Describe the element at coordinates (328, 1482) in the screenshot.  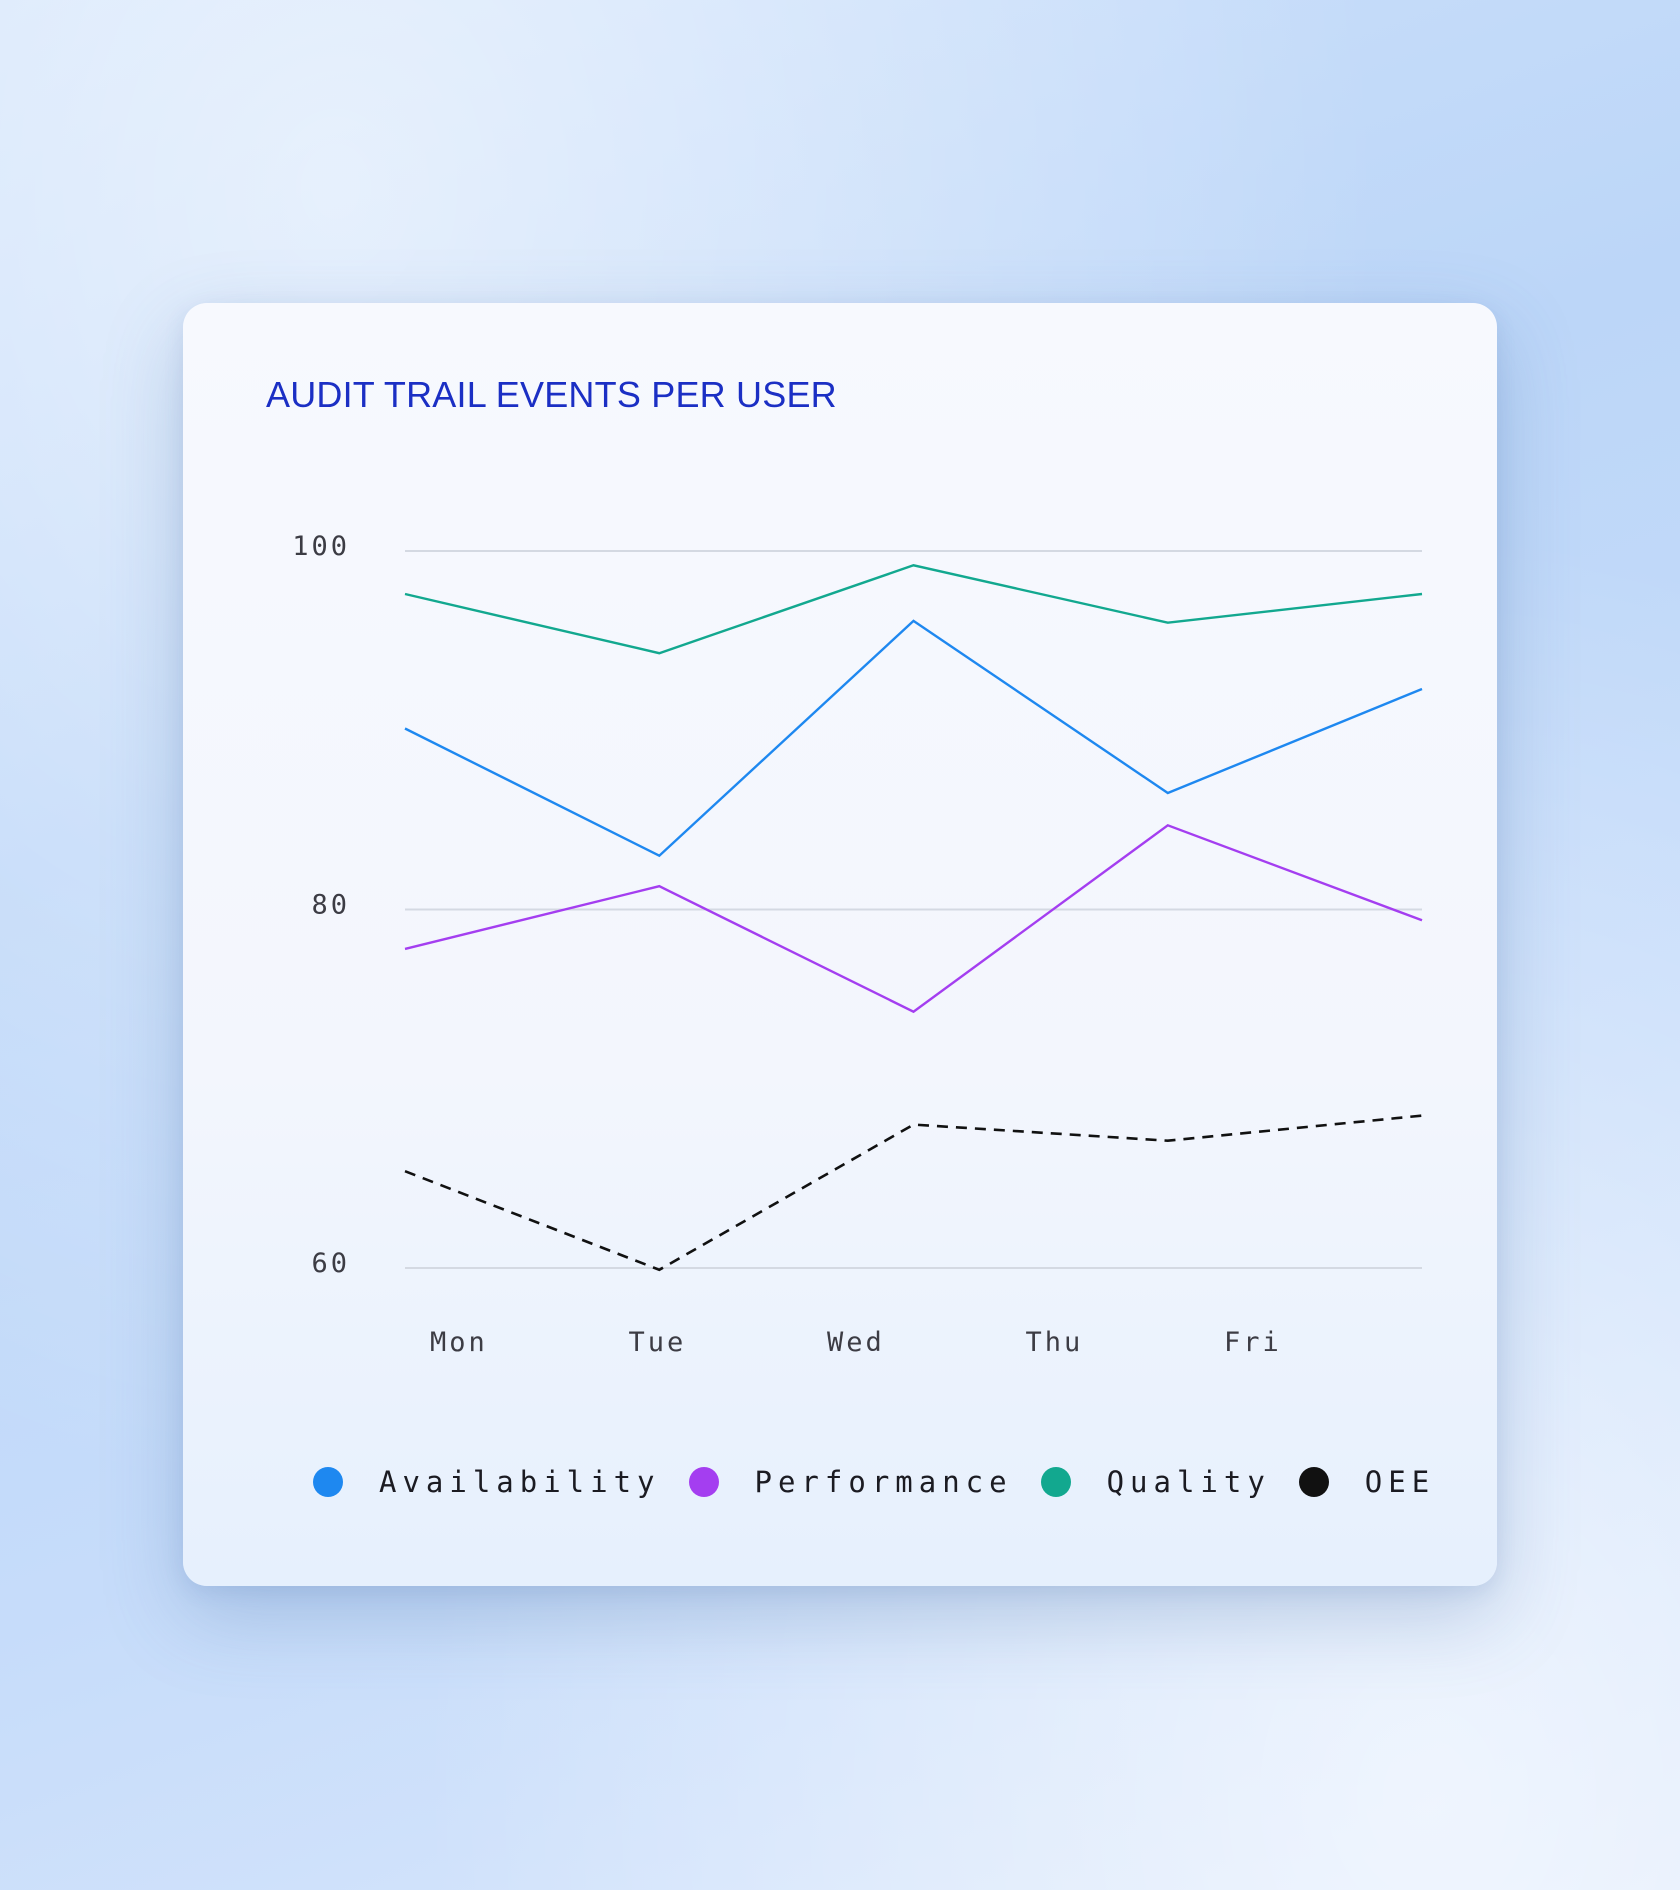
I see `legend-swatch-availability` at that location.